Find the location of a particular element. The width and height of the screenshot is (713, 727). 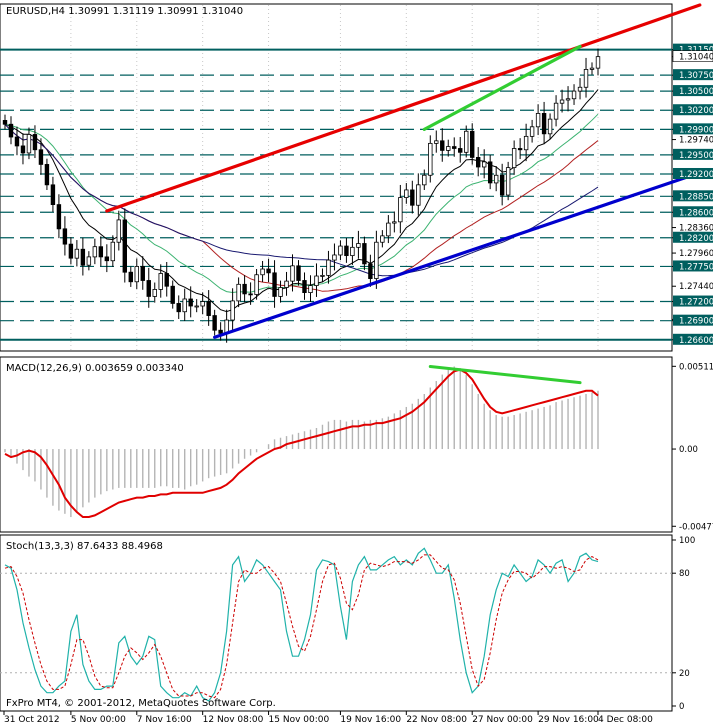

time-tick-label: 27 Nov 00:00 is located at coordinates (502, 720).